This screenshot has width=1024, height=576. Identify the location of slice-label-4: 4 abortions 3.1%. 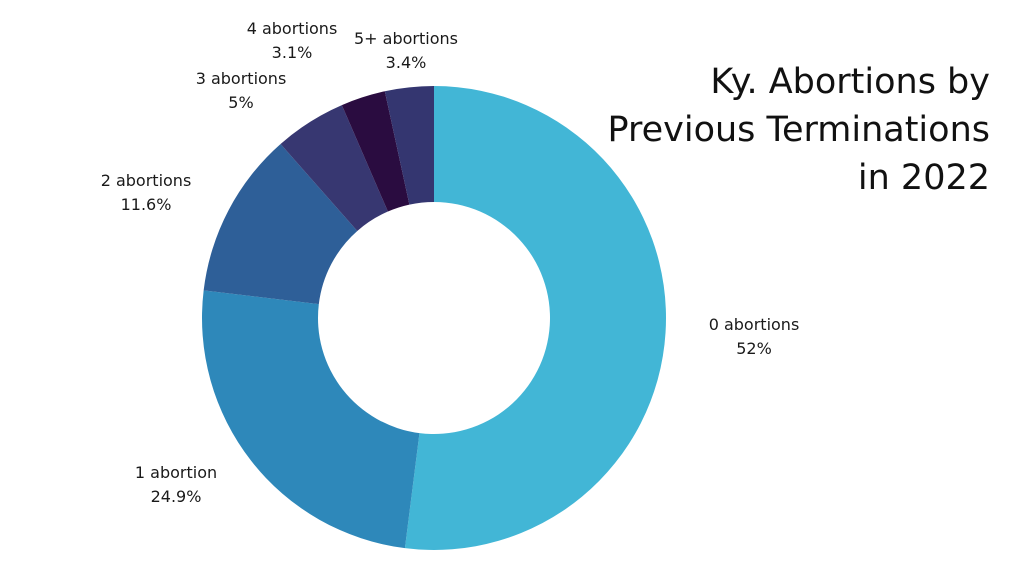
(292, 40).